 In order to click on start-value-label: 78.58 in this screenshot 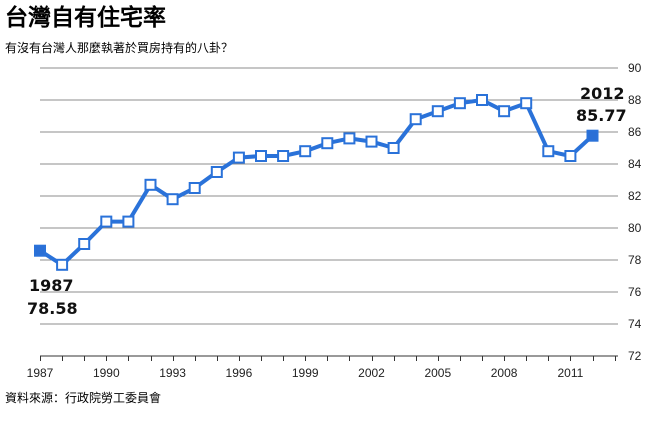, I will do `click(52, 308)`.